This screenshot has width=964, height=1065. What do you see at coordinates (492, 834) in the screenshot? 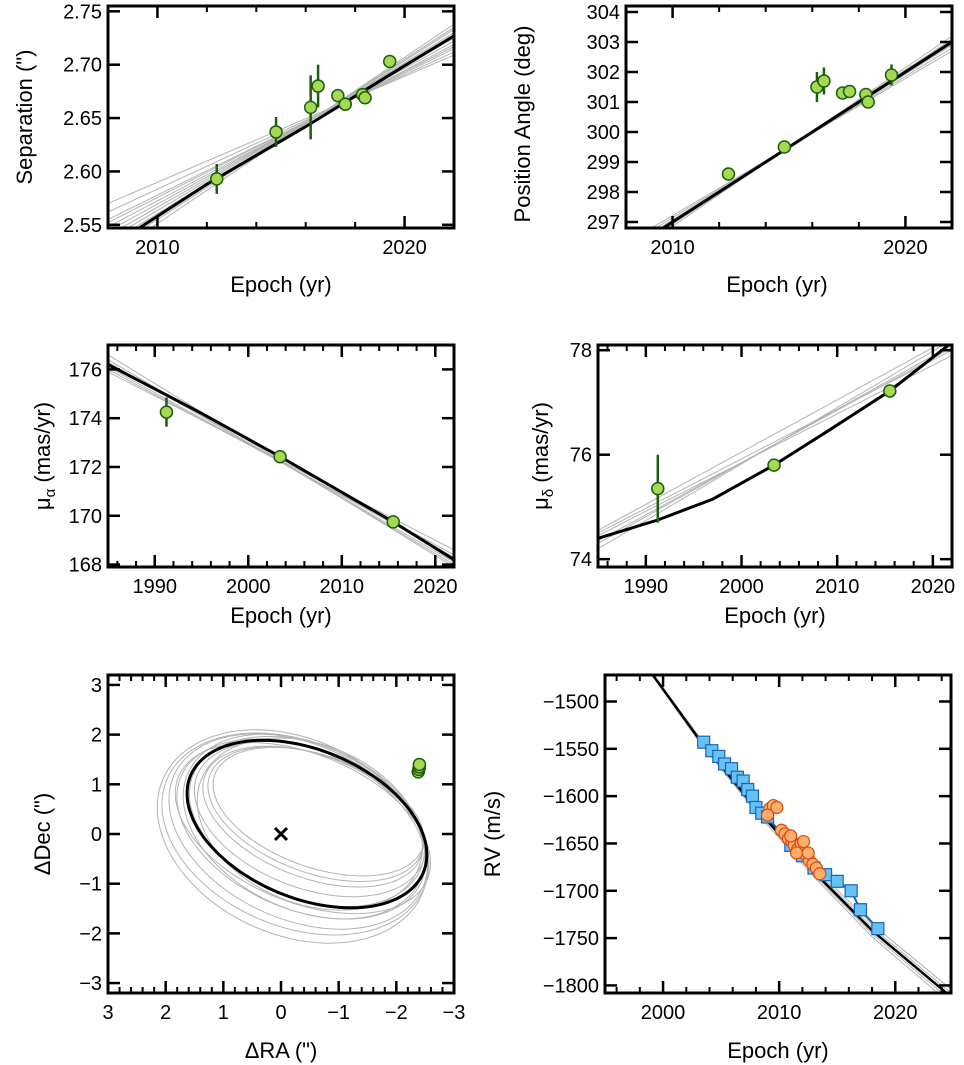
I see `y-axis-label: RV (m/s)` at bounding box center [492, 834].